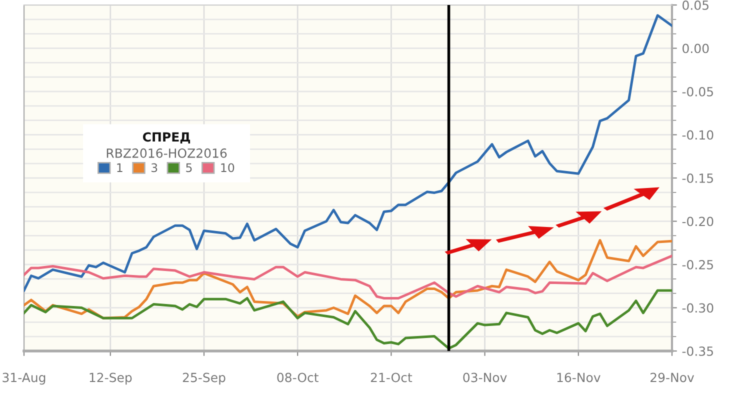  What do you see at coordinates (695, 5) in the screenshot?
I see `y-tick-label: 0.05` at bounding box center [695, 5].